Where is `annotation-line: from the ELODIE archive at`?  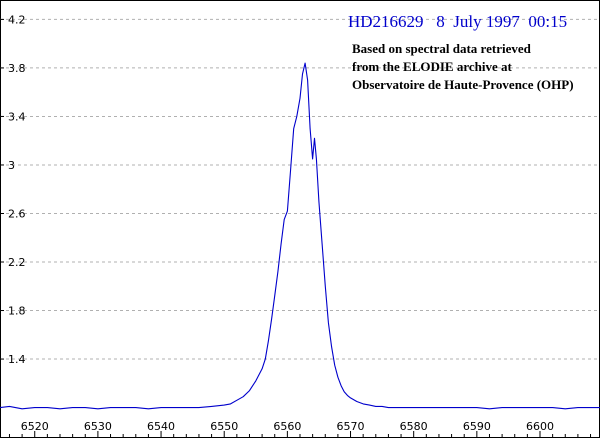 annotation-line: from the ELODIE archive at is located at coordinates (432, 66).